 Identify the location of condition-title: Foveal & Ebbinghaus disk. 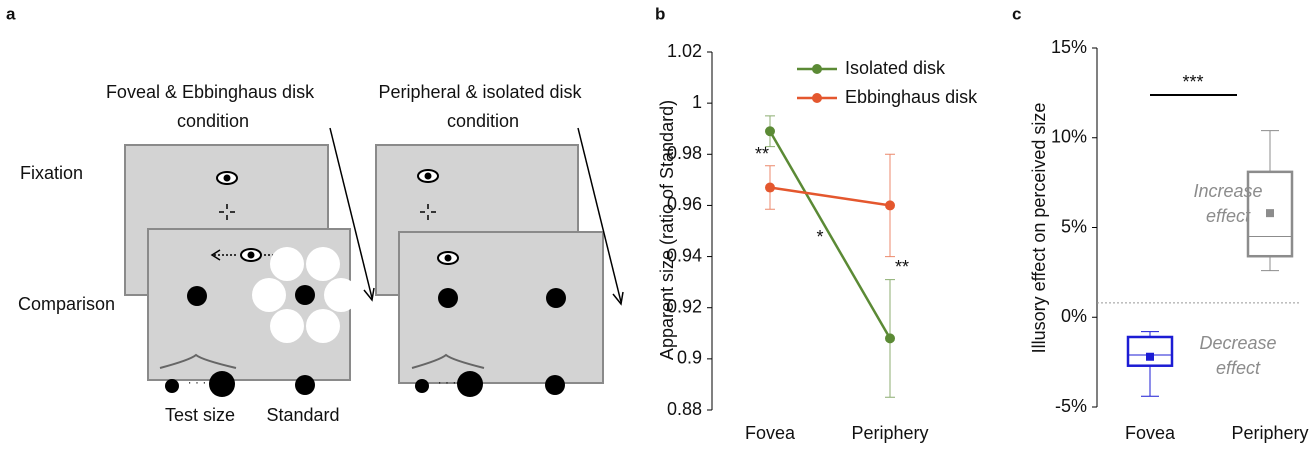
(210, 92).